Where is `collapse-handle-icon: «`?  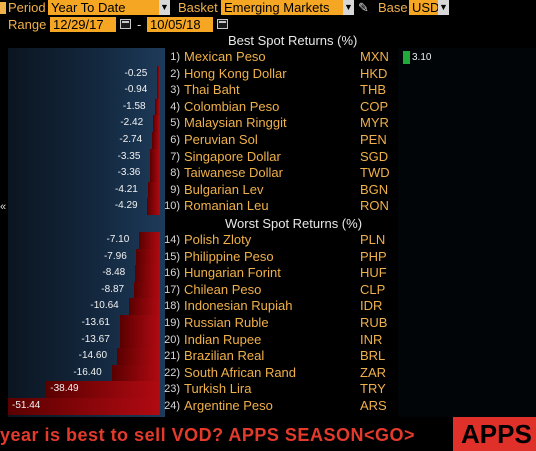
collapse-handle-icon: « is located at coordinates (3, 207).